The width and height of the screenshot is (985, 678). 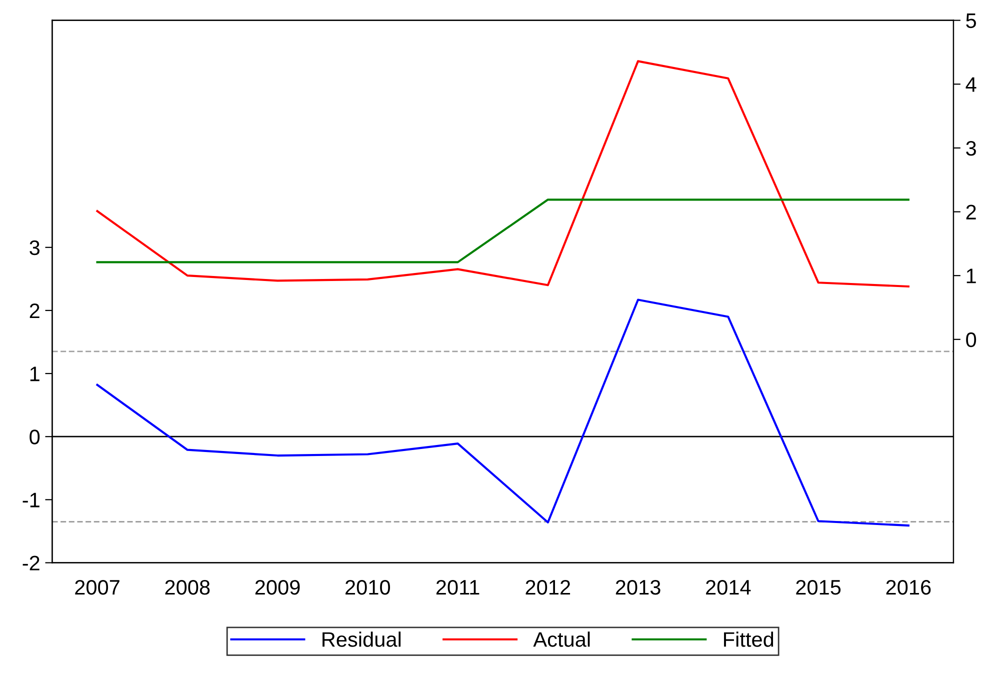 I want to click on x-tick-label: 2014, so click(x=728, y=587).